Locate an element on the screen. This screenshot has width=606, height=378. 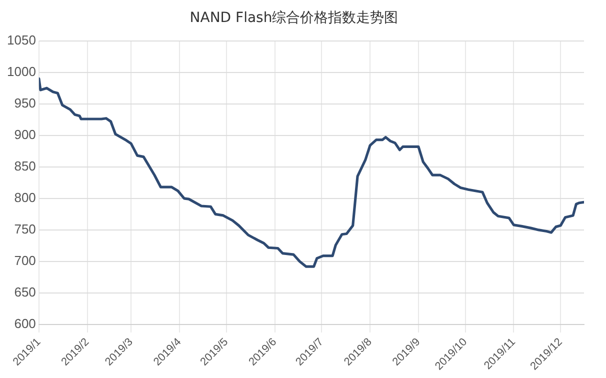
y-tick-label: 700 is located at coordinates (25, 260).